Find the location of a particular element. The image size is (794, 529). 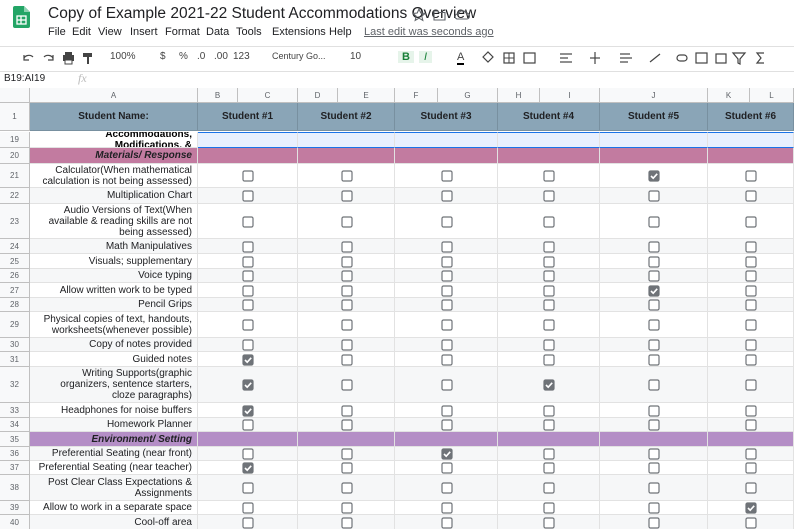

menu-item: Tools is located at coordinates (249, 32).